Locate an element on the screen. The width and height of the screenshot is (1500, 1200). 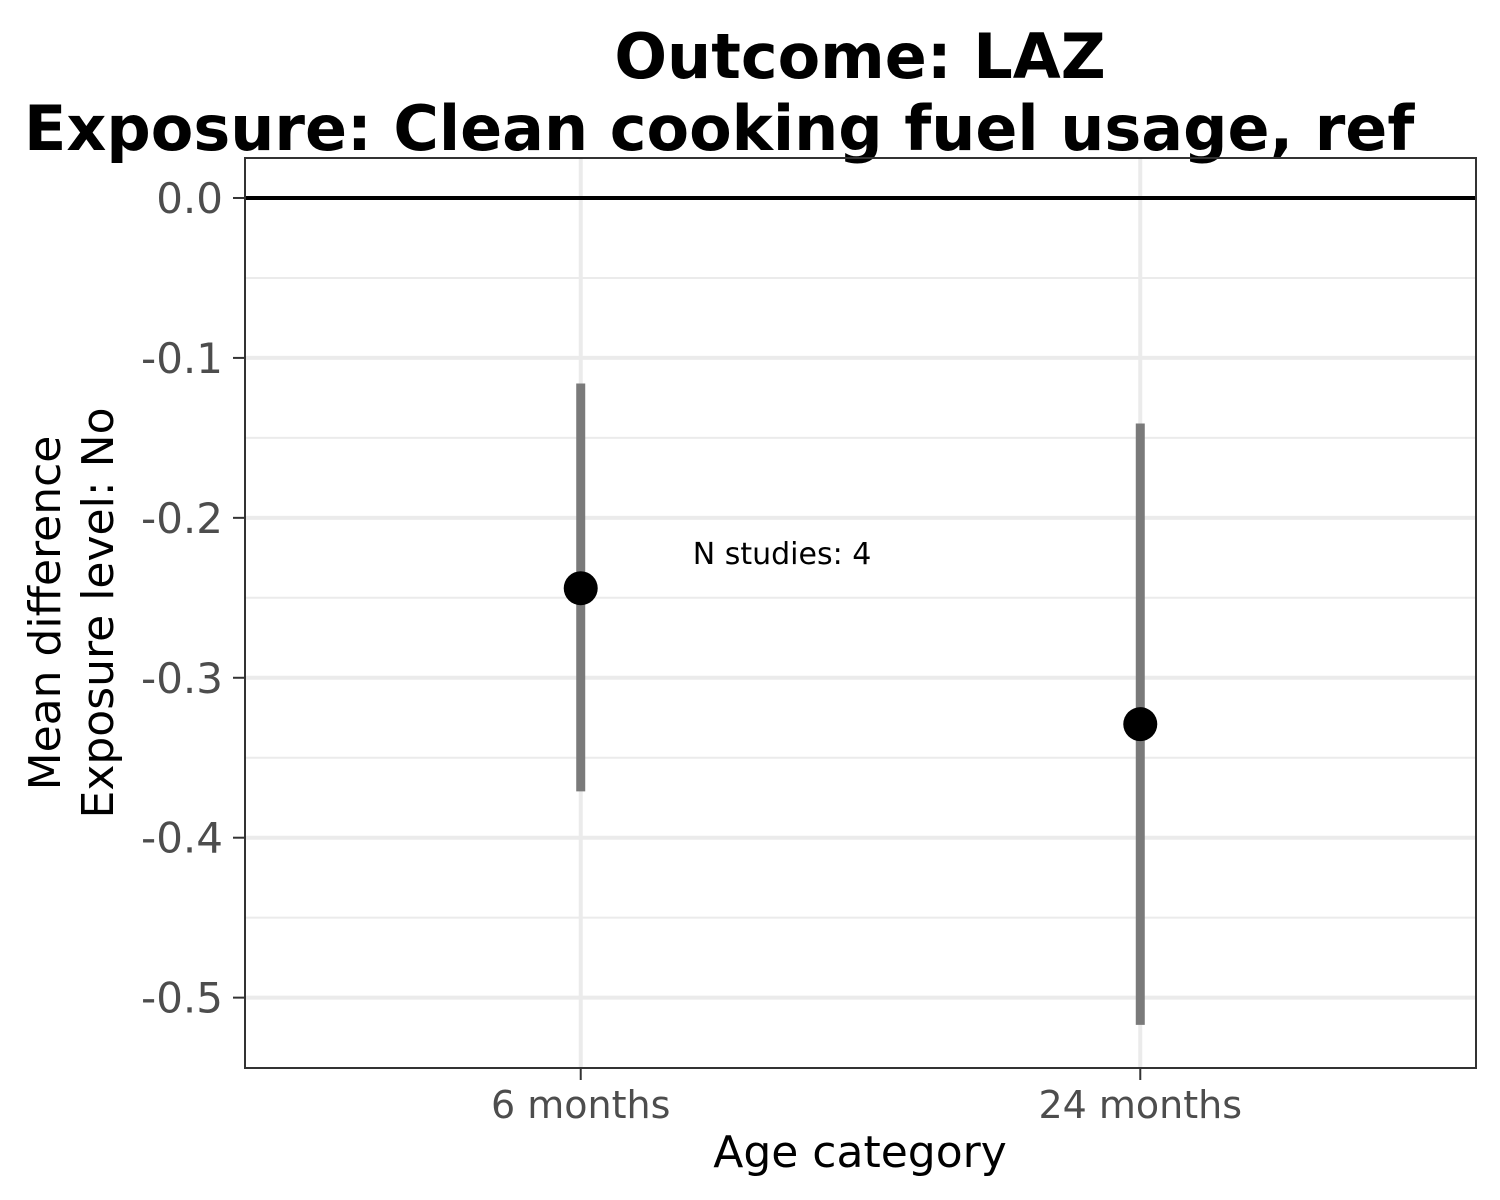
y-tick-label: -0.3 is located at coordinates (182, 678).